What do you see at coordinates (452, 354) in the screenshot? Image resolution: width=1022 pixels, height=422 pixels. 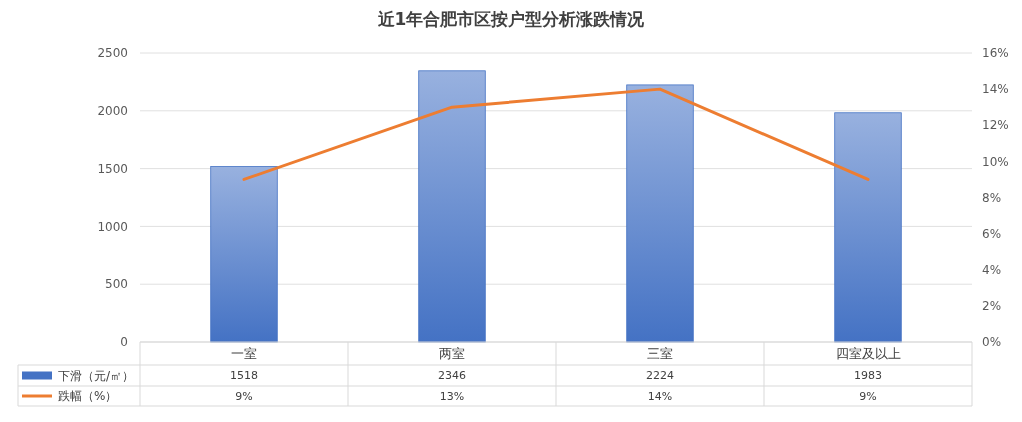 I see `x-tick-label: 两室` at bounding box center [452, 354].